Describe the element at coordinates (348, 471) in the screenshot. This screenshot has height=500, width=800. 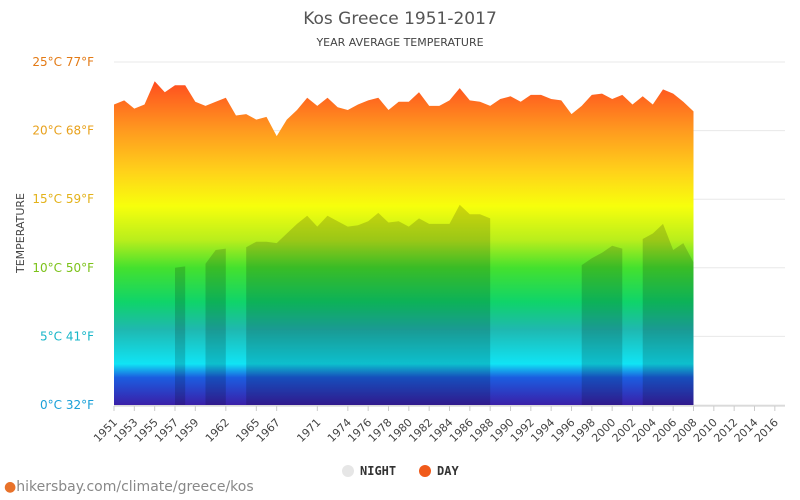
I see `legend-night-marker` at that location.